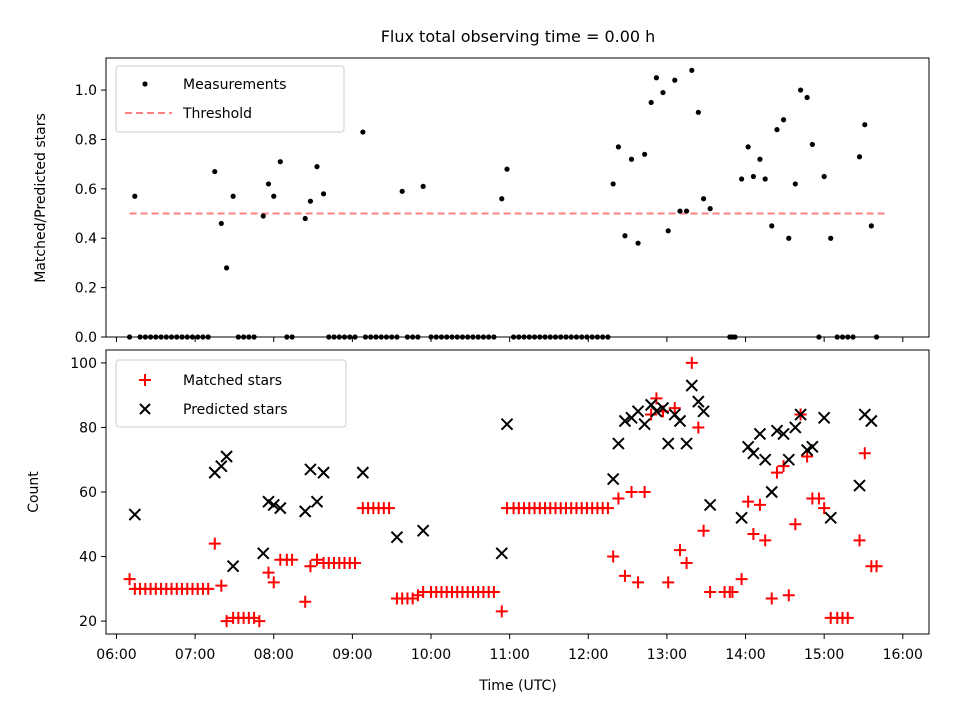 The width and height of the screenshot is (960, 720). What do you see at coordinates (83, 364) in the screenshot?
I see `bottom-y-tick-label: 100` at bounding box center [83, 364].